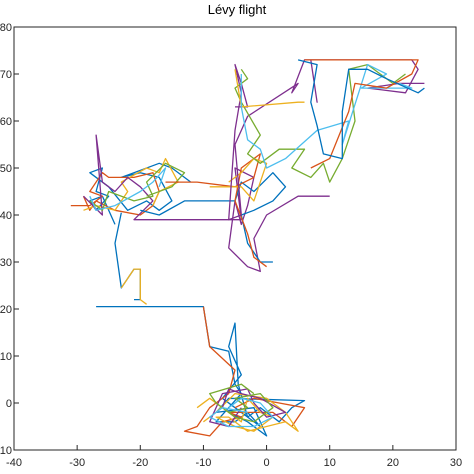 Image resolution: width=474 pixels, height=474 pixels. What do you see at coordinates (6, 357) in the screenshot?
I see `y-tick-label: 10` at bounding box center [6, 357].